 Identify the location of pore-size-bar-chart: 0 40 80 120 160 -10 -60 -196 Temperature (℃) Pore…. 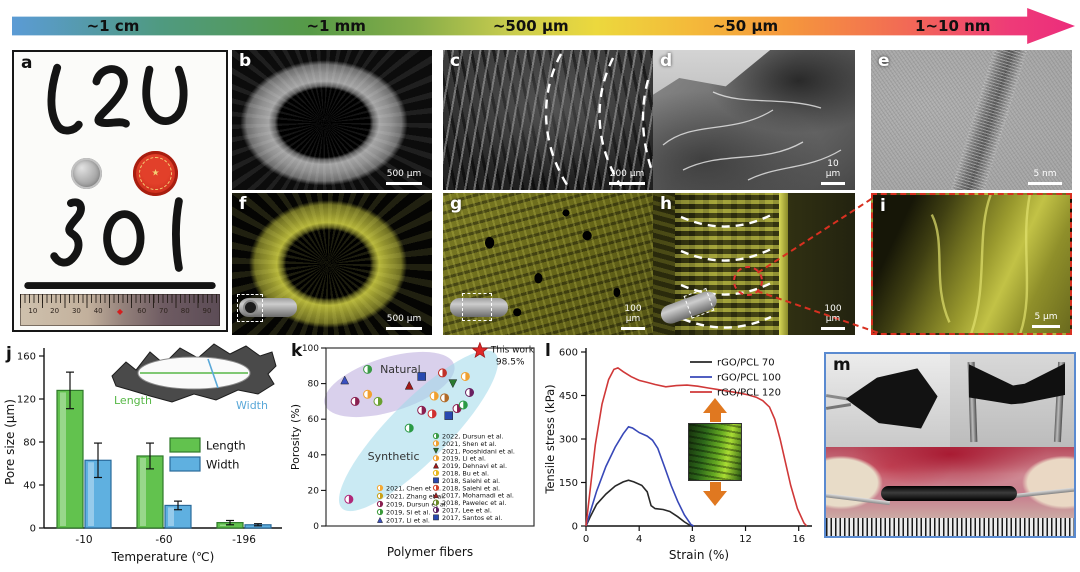
(142, 453).